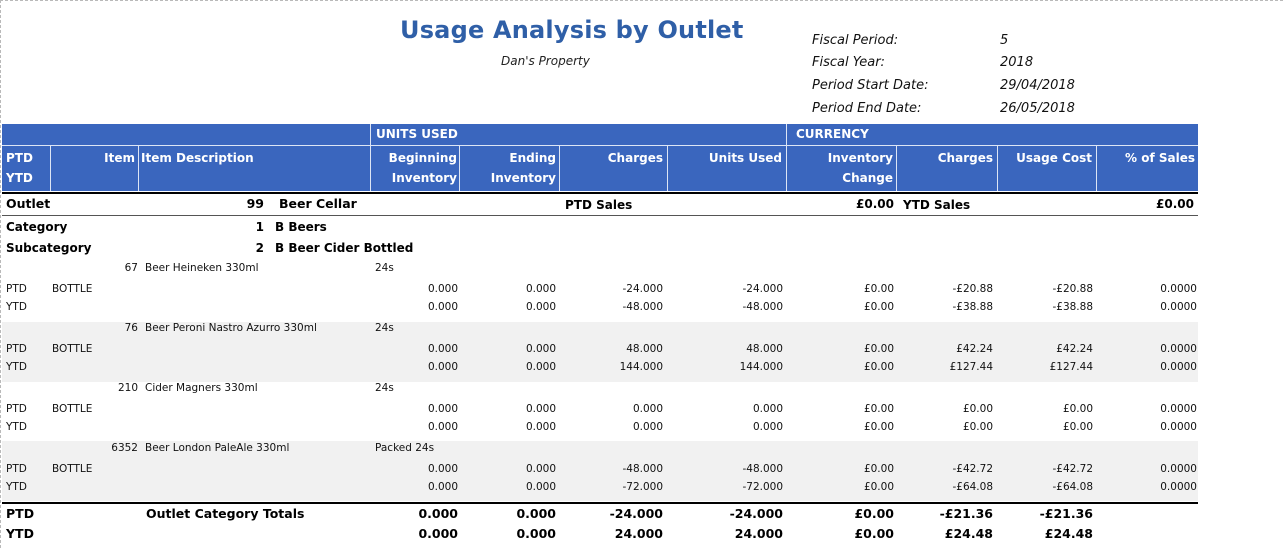  I want to click on totals-cell: £0.00, so click(874, 533).